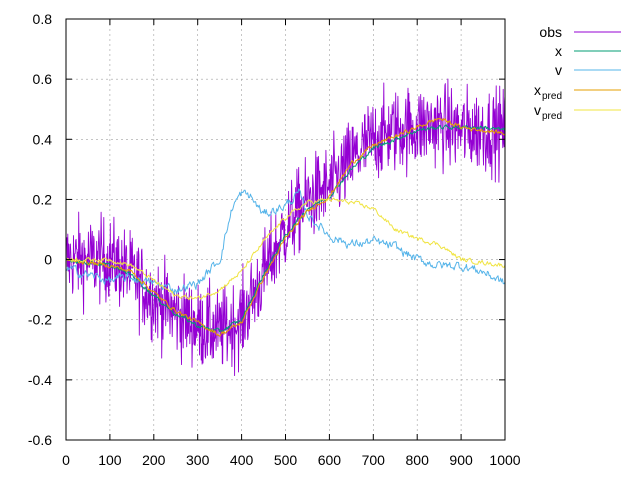  What do you see at coordinates (66, 460) in the screenshot?
I see `x-tick-label: 0` at bounding box center [66, 460].